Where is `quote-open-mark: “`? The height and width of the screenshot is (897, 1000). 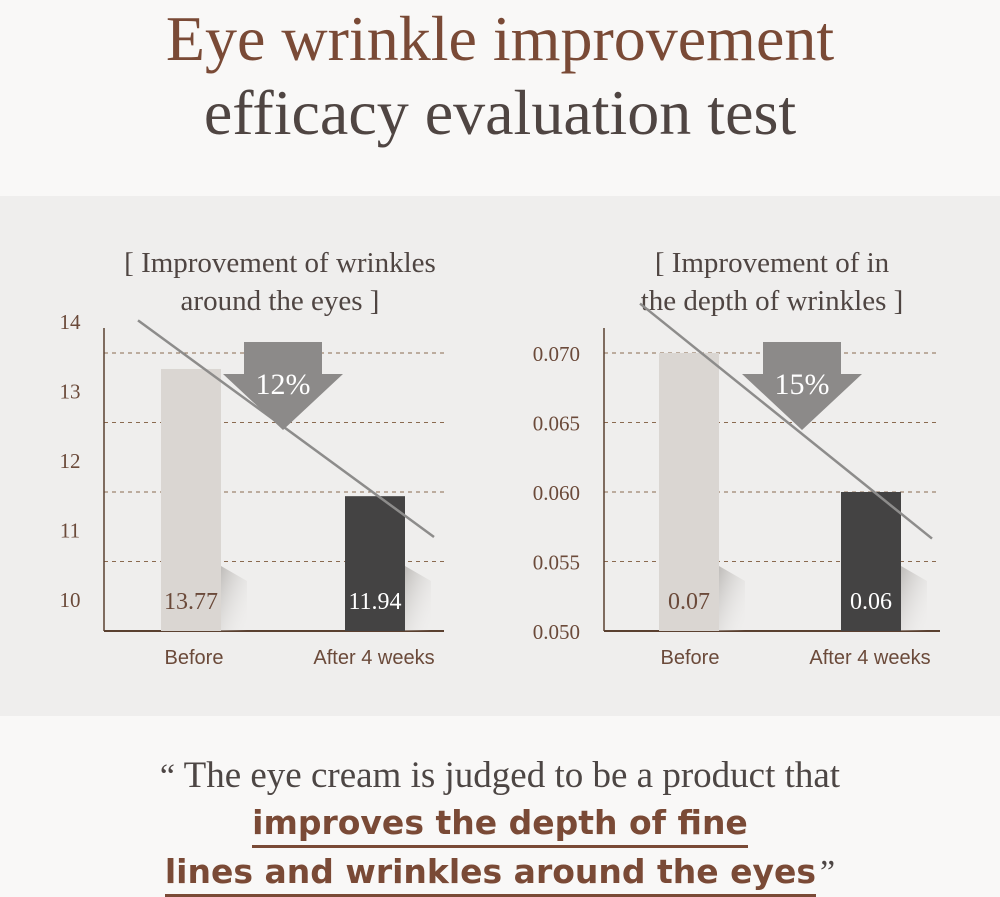
quote-open-mark: “ is located at coordinates (167, 776).